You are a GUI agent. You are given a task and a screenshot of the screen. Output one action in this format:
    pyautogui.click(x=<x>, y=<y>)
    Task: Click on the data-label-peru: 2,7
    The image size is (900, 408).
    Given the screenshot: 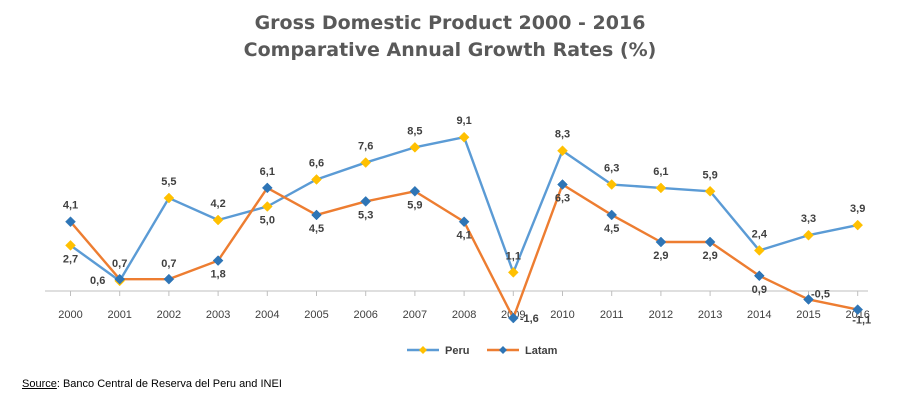 What is the action you would take?
    pyautogui.click(x=70, y=259)
    